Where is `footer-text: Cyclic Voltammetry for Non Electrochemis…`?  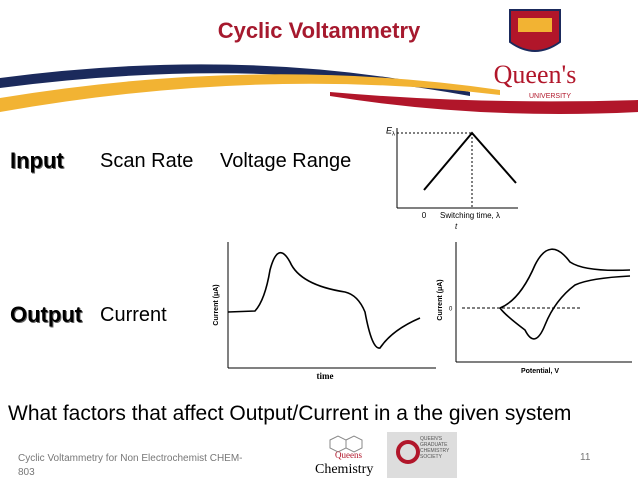 footer-text: Cyclic Voltammetry for Non Electrochemis… is located at coordinates (130, 465).